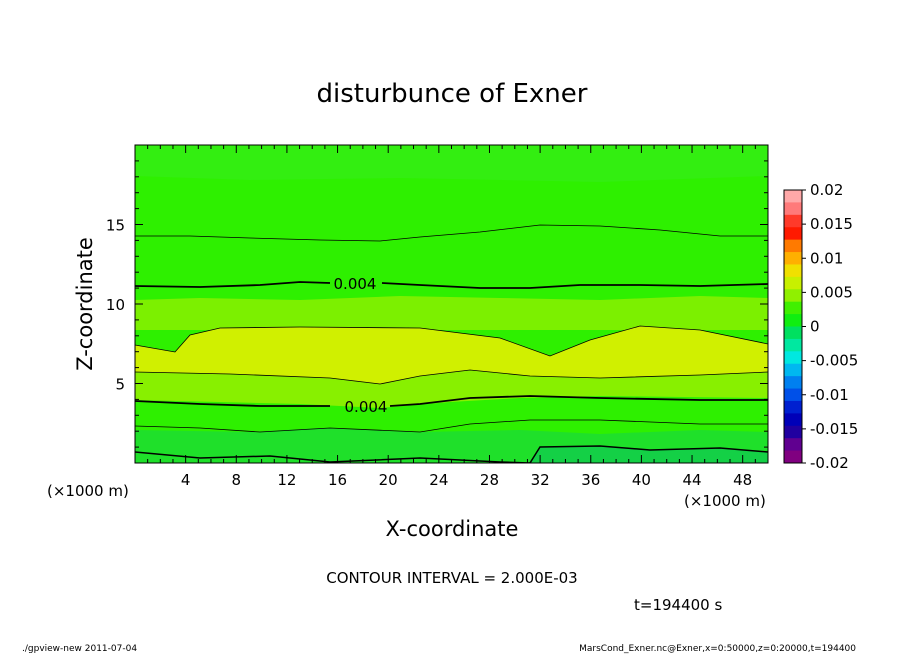  What do you see at coordinates (641, 480) in the screenshot?
I see `x-tick-label: 40` at bounding box center [641, 480].